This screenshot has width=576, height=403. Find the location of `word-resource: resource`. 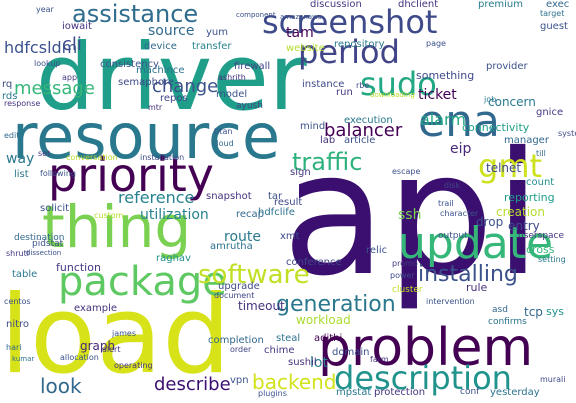

word-resource: resource is located at coordinates (146, 136).